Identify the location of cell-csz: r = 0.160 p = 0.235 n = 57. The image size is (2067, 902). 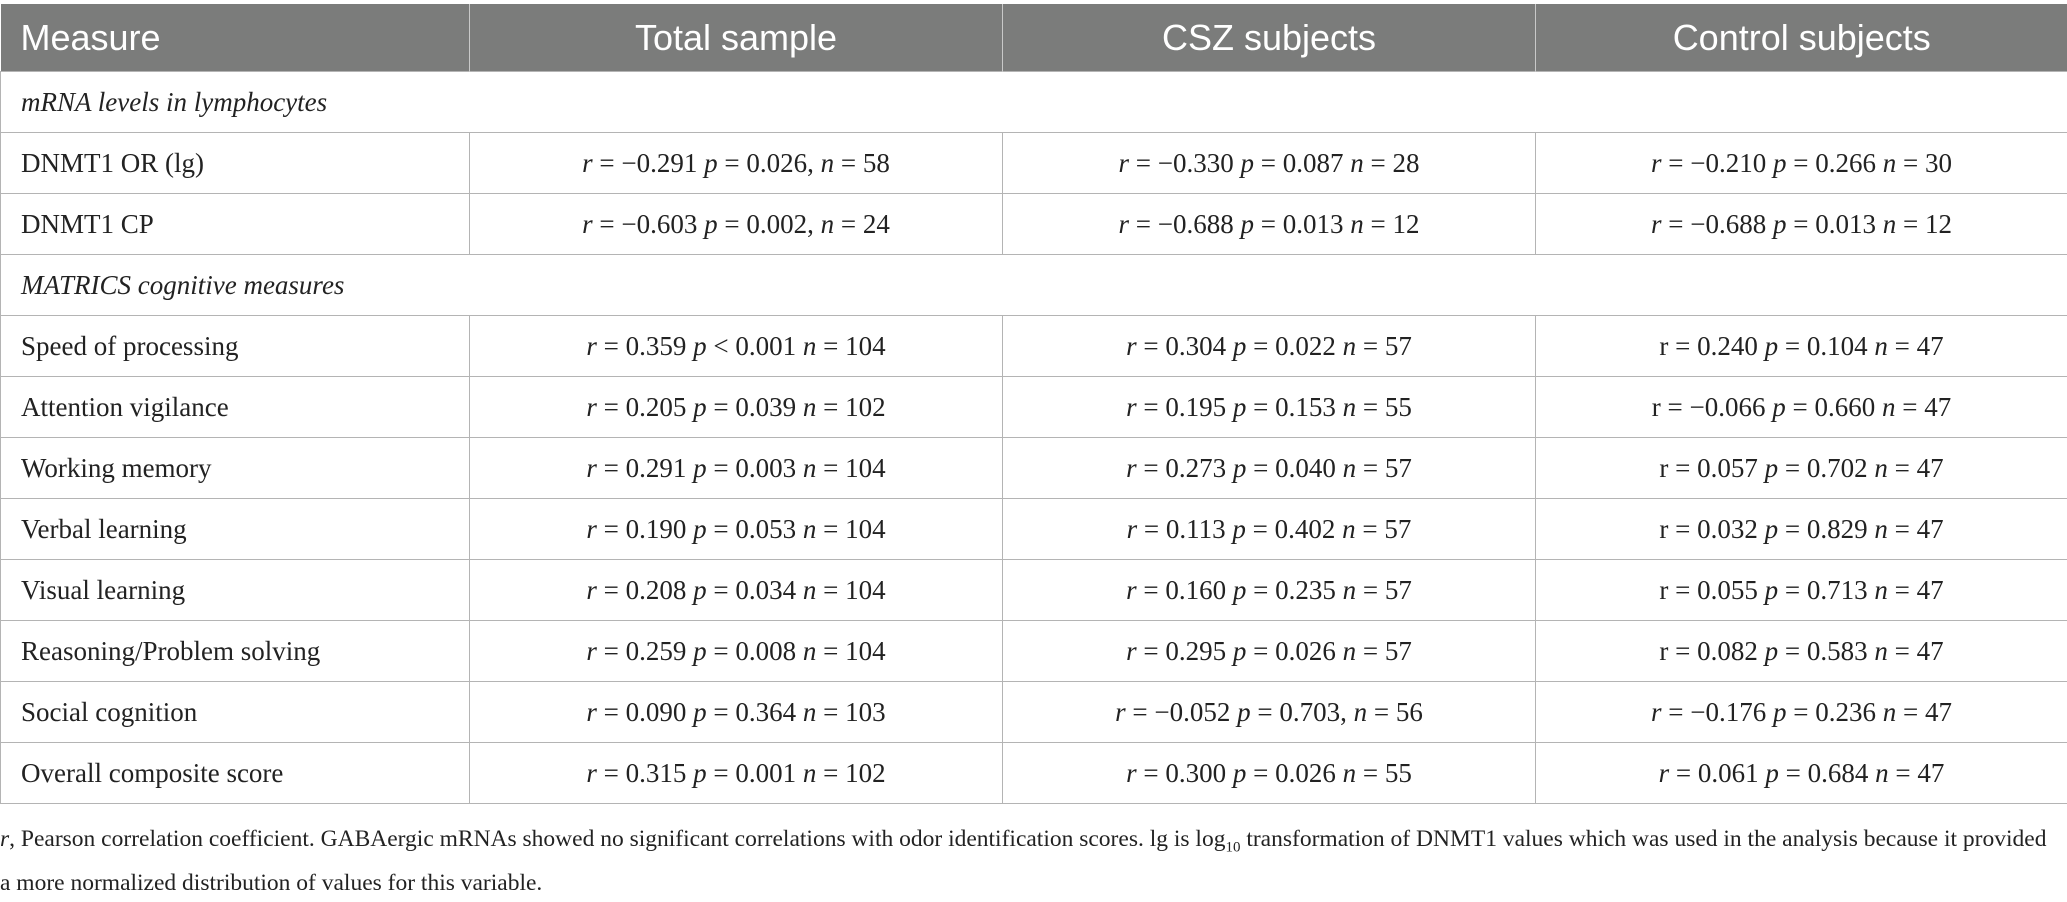
(1269, 590).